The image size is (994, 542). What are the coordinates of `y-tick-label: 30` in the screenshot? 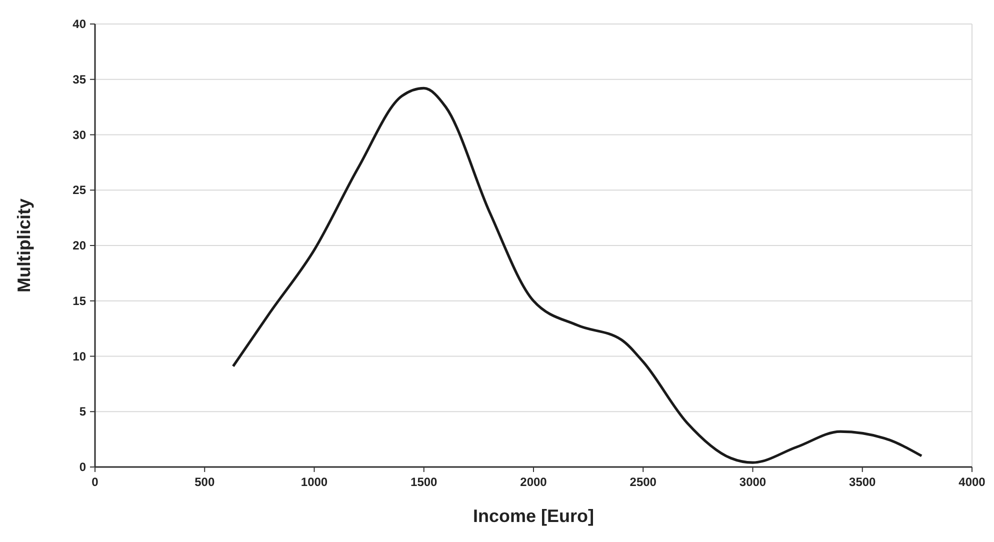 It's located at (79, 135).